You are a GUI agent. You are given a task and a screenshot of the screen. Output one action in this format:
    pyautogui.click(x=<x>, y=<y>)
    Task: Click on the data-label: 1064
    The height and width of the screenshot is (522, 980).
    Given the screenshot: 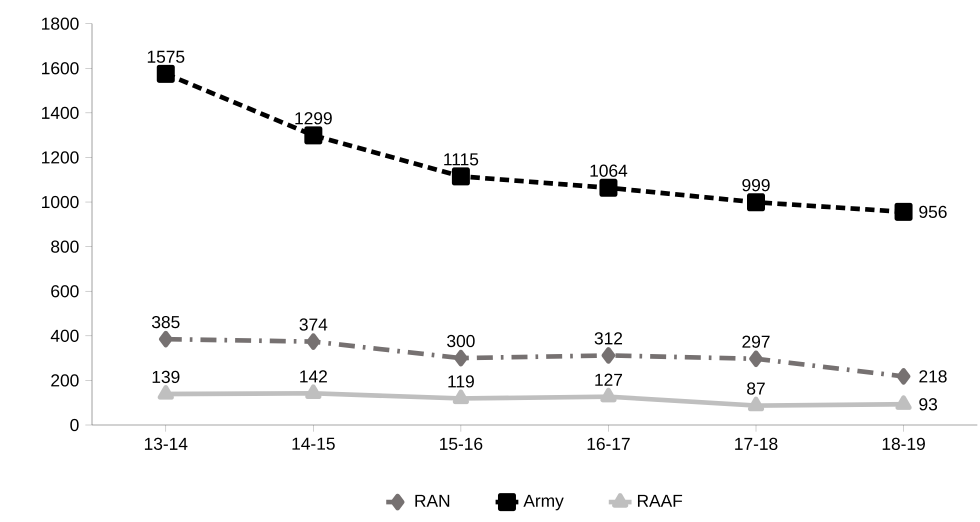 What is the action you would take?
    pyautogui.click(x=609, y=170)
    